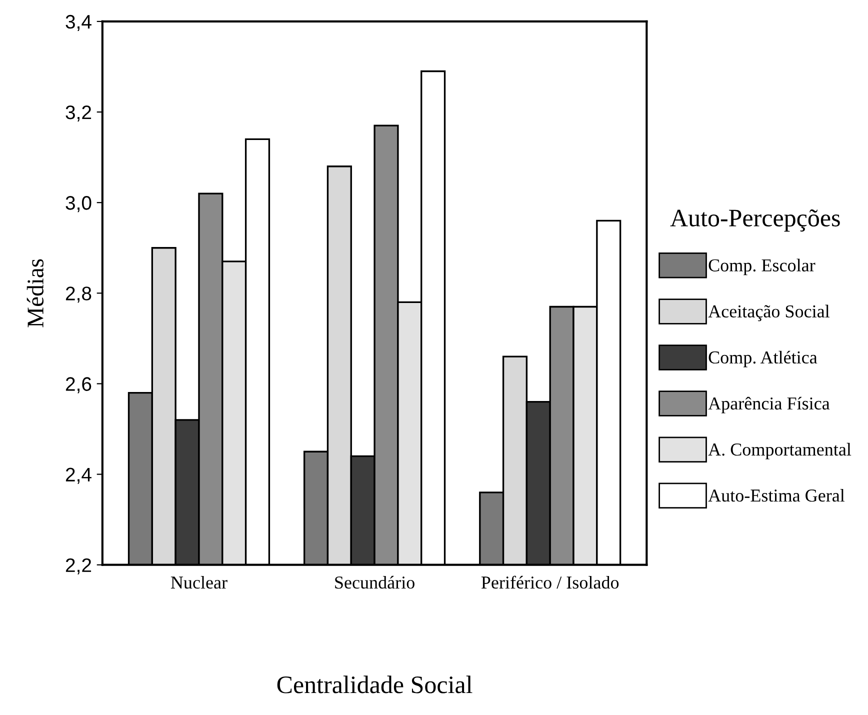  What do you see at coordinates (79, 294) in the screenshot?
I see `y-tick-label: 2,8` at bounding box center [79, 294].